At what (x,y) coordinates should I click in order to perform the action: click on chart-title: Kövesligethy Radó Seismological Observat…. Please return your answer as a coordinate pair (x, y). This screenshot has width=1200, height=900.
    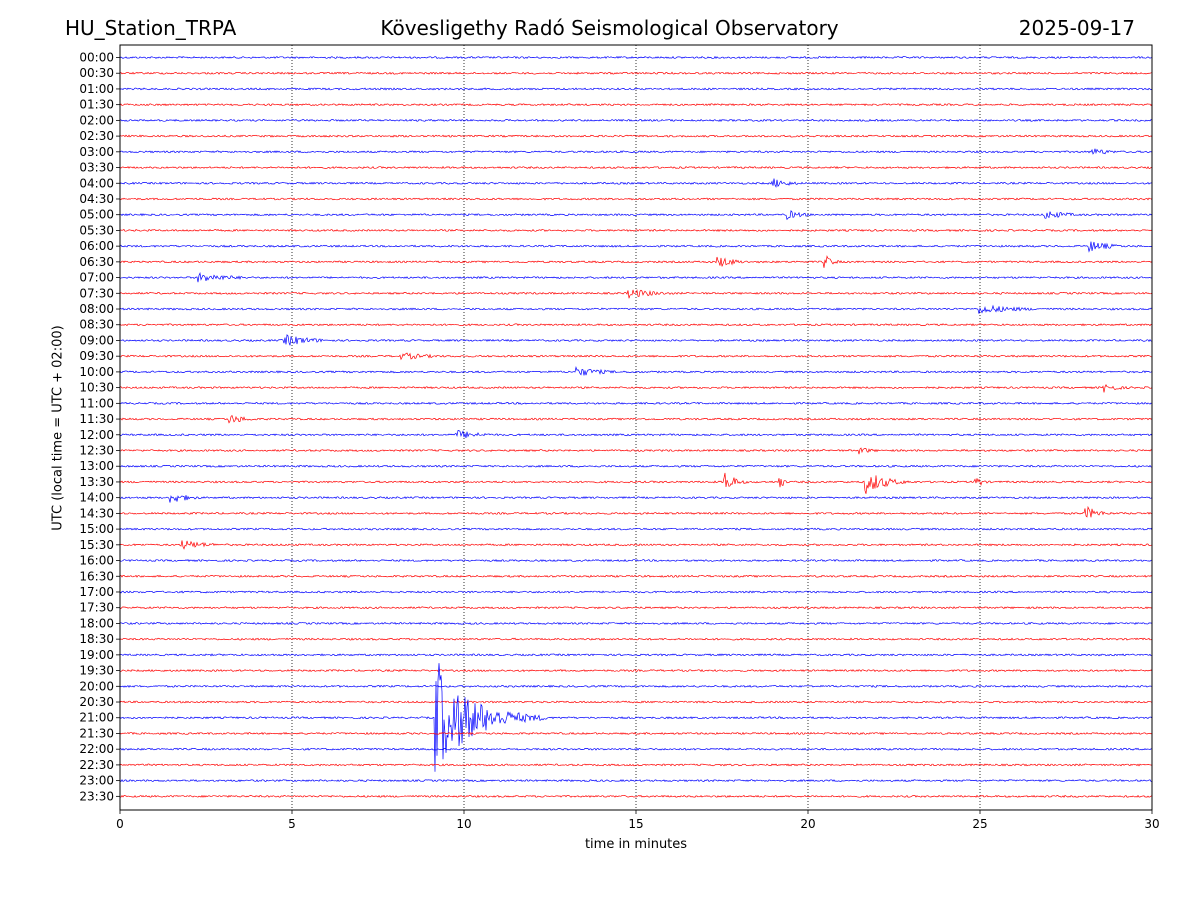
    Looking at the image, I should click on (609, 28).